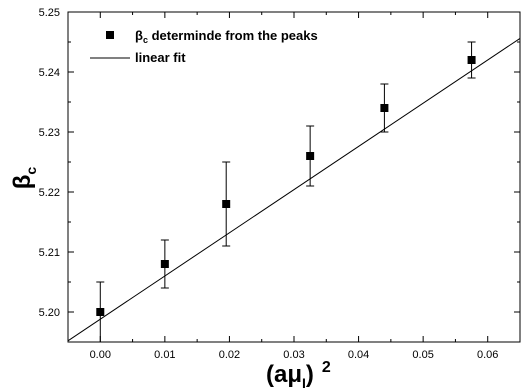 This screenshot has width=522, height=390. Describe the element at coordinates (49, 193) in the screenshot. I see `y-tick-label: 5.22` at that location.